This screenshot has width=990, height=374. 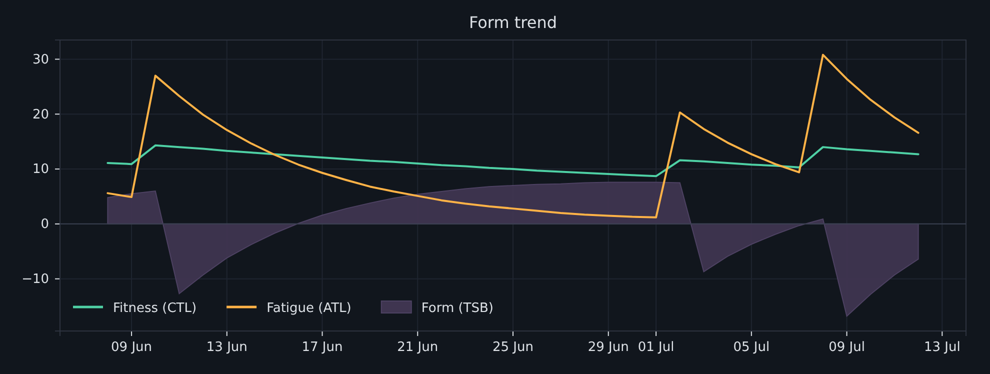 What do you see at coordinates (942, 348) in the screenshot?
I see `x-tick-label: 13 Jul` at bounding box center [942, 348].